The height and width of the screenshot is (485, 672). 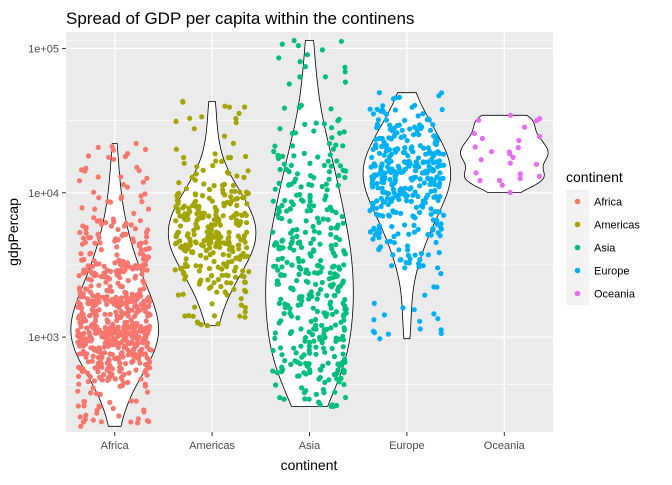 I want to click on x-tick-label: Americas, so click(x=212, y=446).